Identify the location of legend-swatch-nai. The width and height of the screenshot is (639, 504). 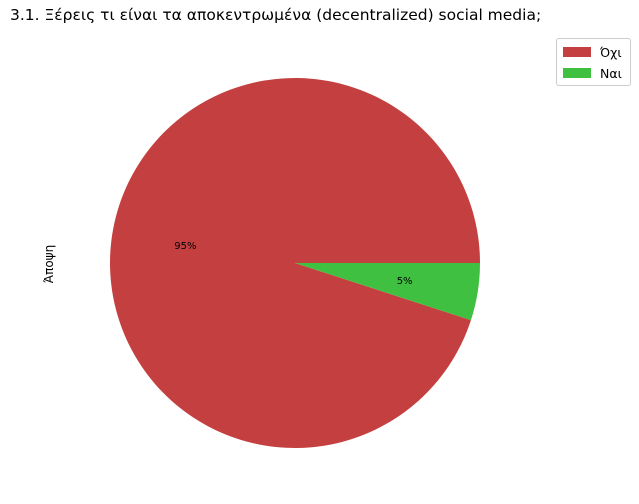
(577, 73).